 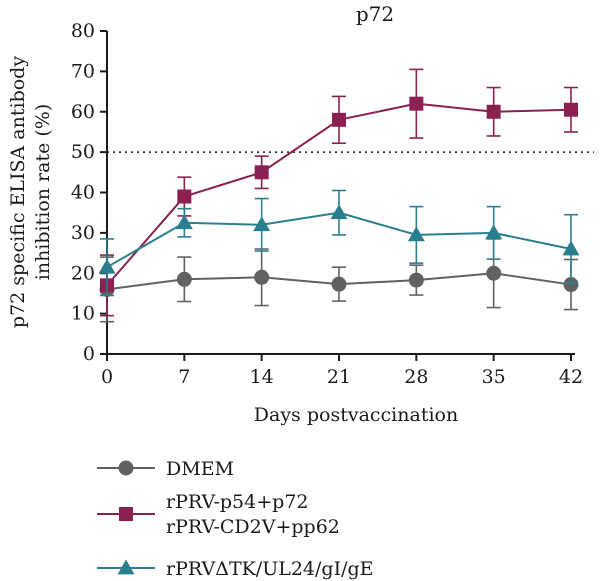 What do you see at coordinates (339, 377) in the screenshot?
I see `x-tick-label: 21` at bounding box center [339, 377].